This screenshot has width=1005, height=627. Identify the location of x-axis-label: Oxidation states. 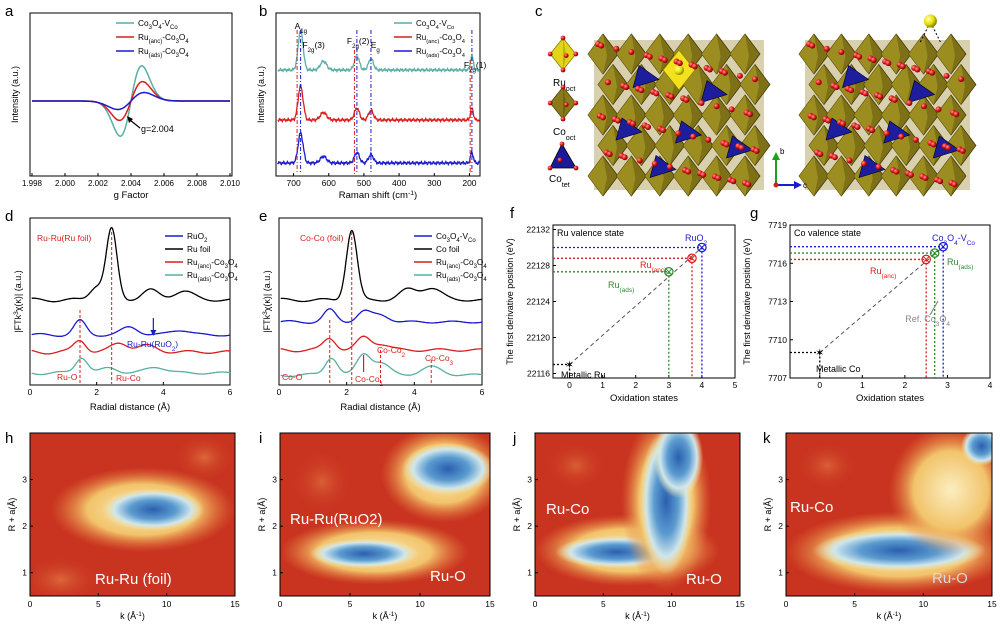
(890, 398).